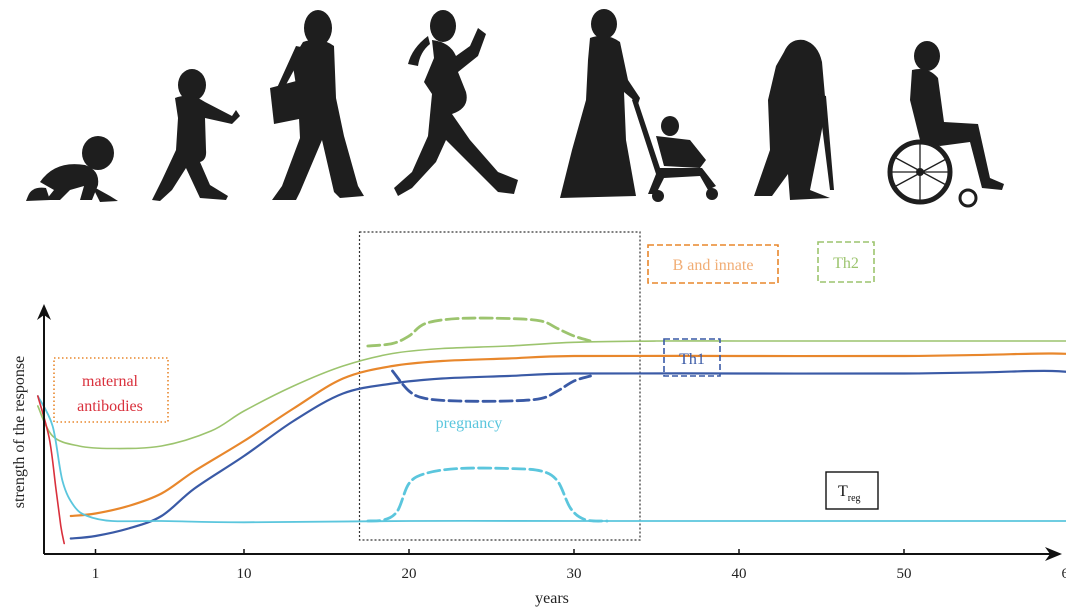  I want to click on b-innate-box, so click(713, 264).